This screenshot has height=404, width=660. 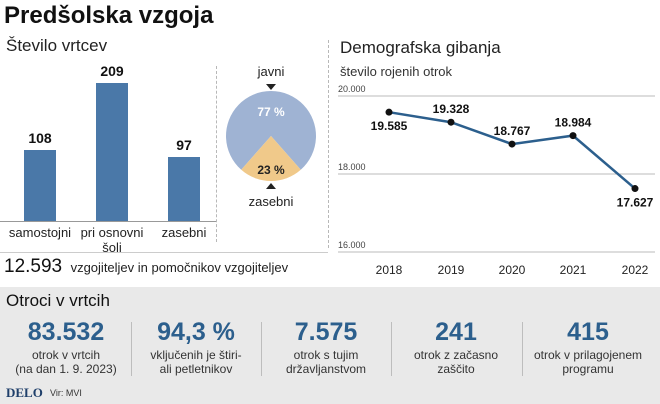 I want to click on bar-category-label: zasebni, so click(x=184, y=232).